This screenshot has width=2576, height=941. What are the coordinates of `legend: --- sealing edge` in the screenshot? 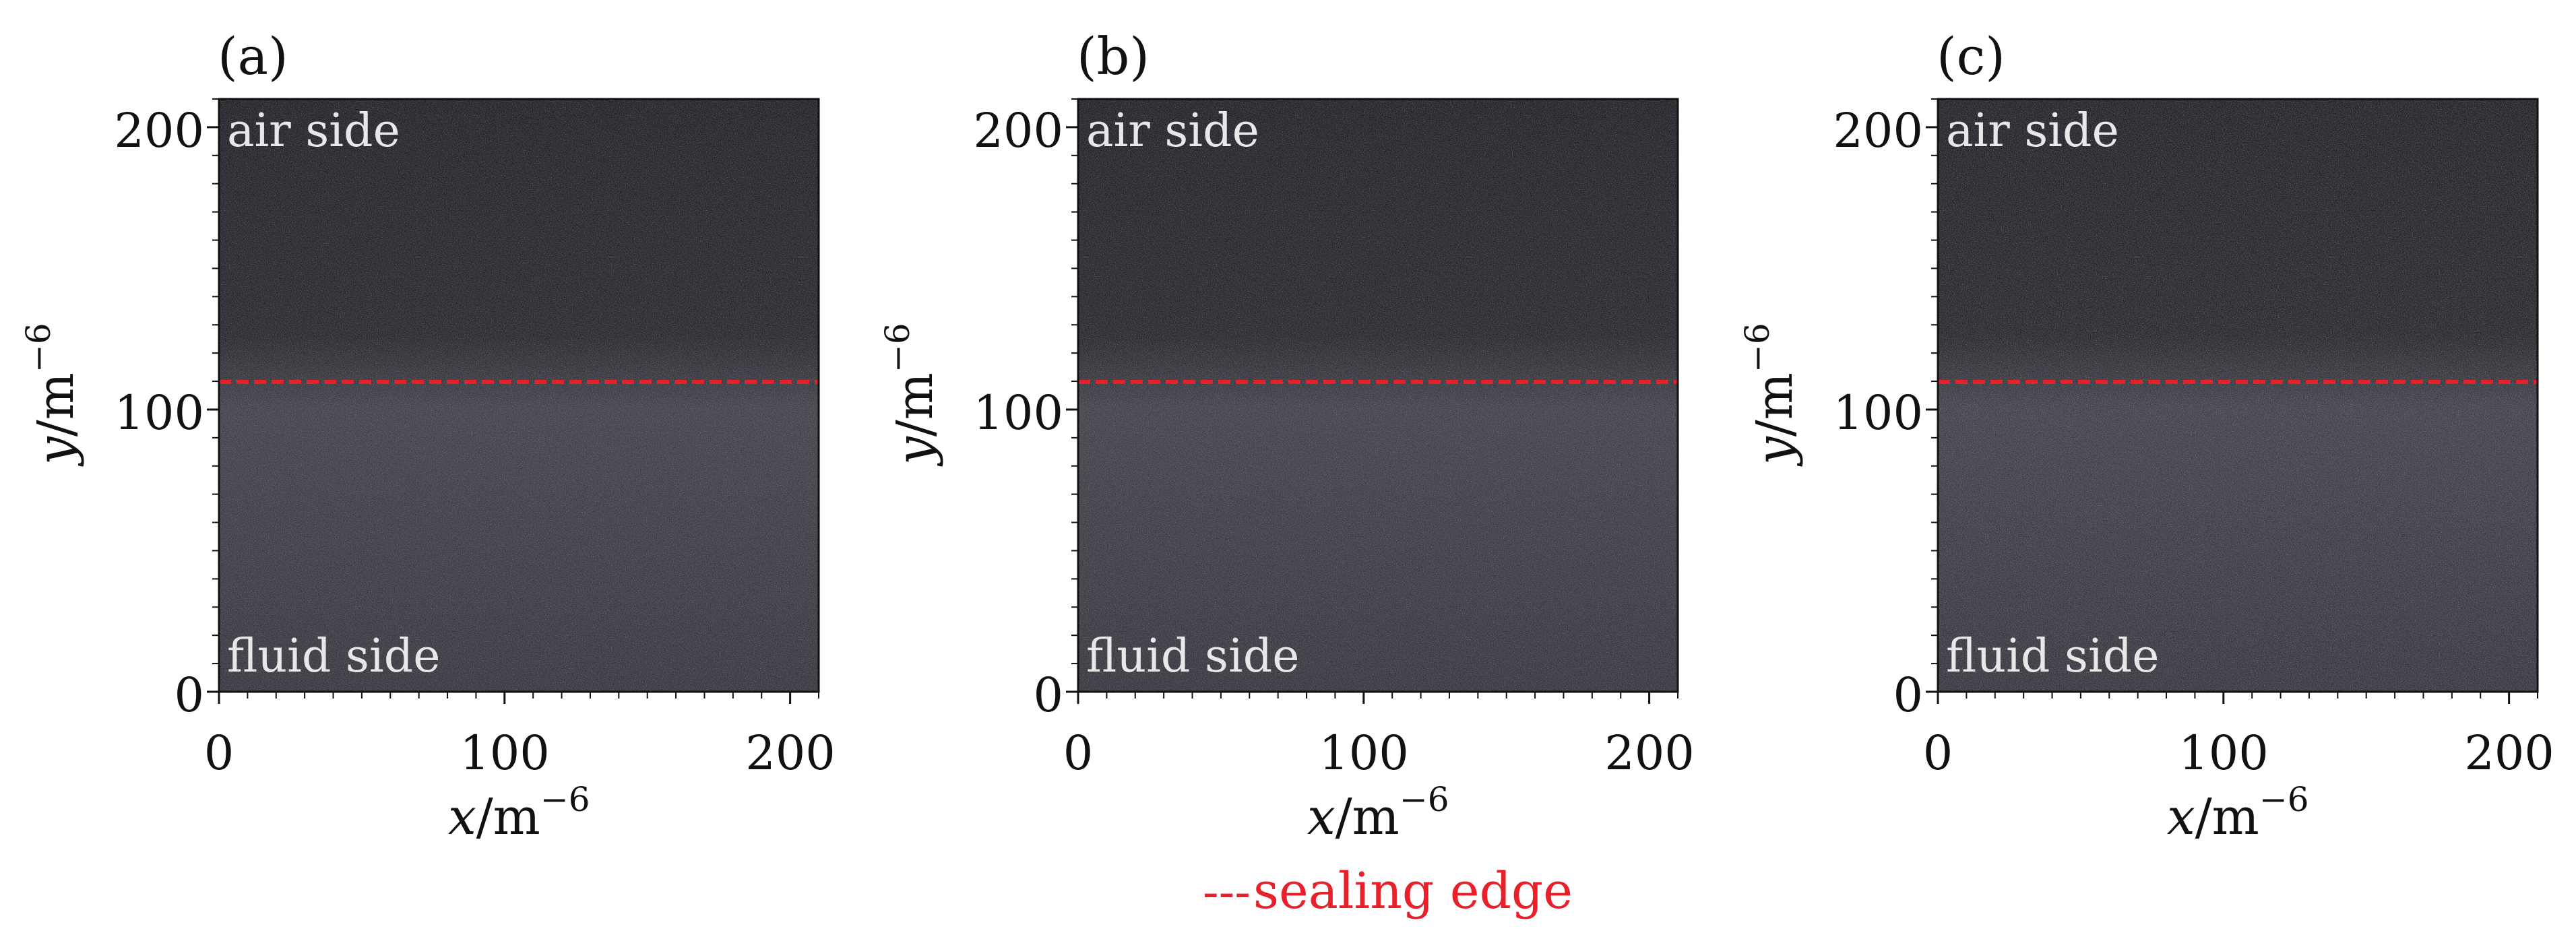 It's located at (1388, 891).